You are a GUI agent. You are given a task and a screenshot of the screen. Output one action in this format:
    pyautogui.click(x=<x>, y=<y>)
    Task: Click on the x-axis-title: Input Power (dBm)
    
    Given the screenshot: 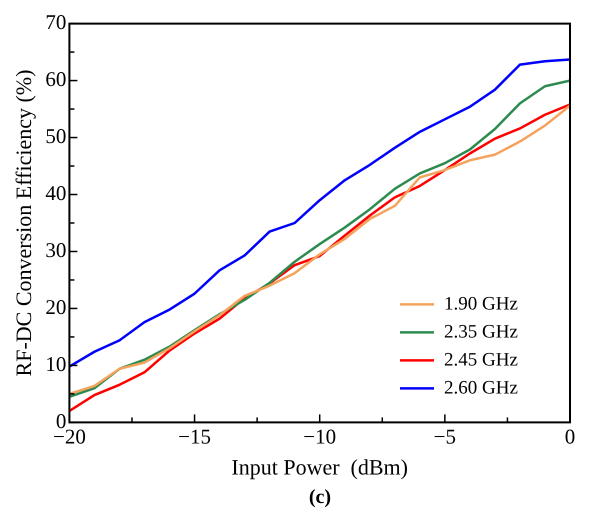 What is the action you would take?
    pyautogui.click(x=319, y=467)
    